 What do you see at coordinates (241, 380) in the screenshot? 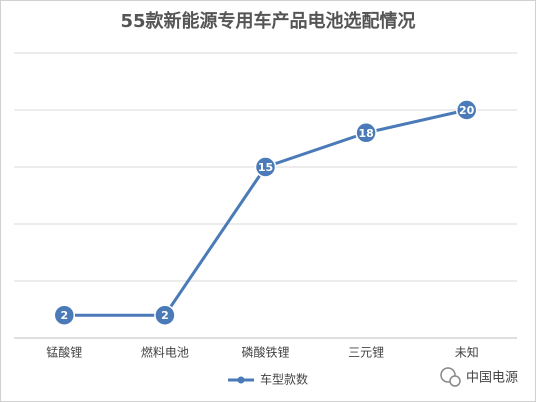
I see `legend-swatch` at bounding box center [241, 380].